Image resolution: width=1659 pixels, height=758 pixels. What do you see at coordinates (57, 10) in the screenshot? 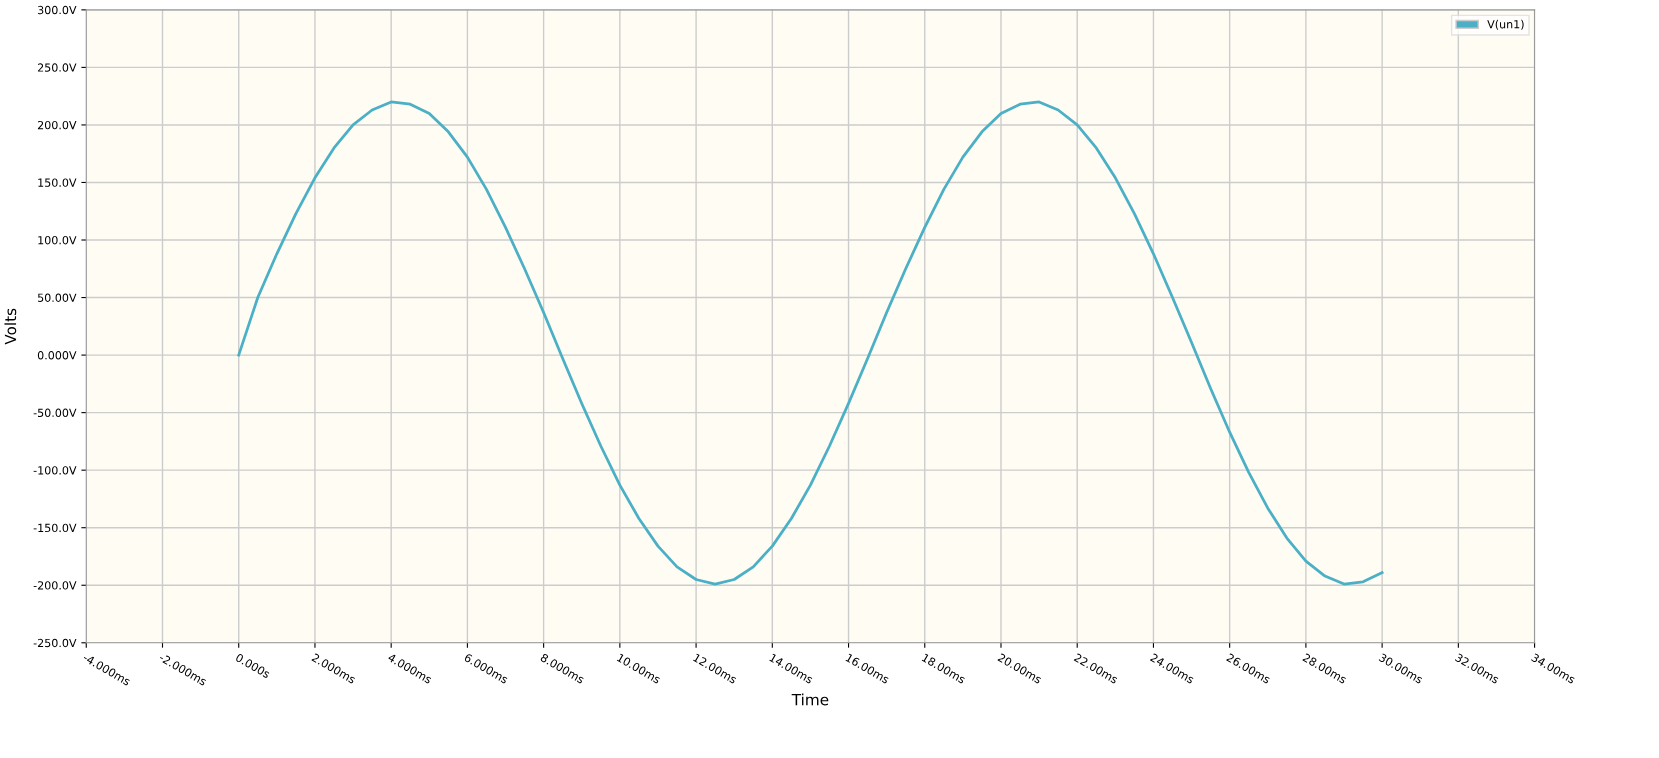
I see `y-tick-label: 300.0V` at bounding box center [57, 10].